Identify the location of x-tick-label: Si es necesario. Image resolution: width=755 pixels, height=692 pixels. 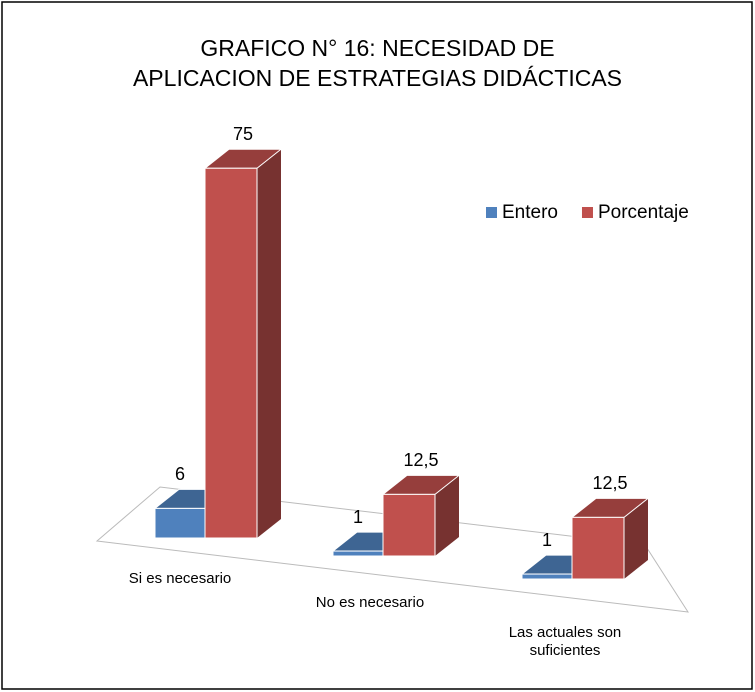
(180, 578).